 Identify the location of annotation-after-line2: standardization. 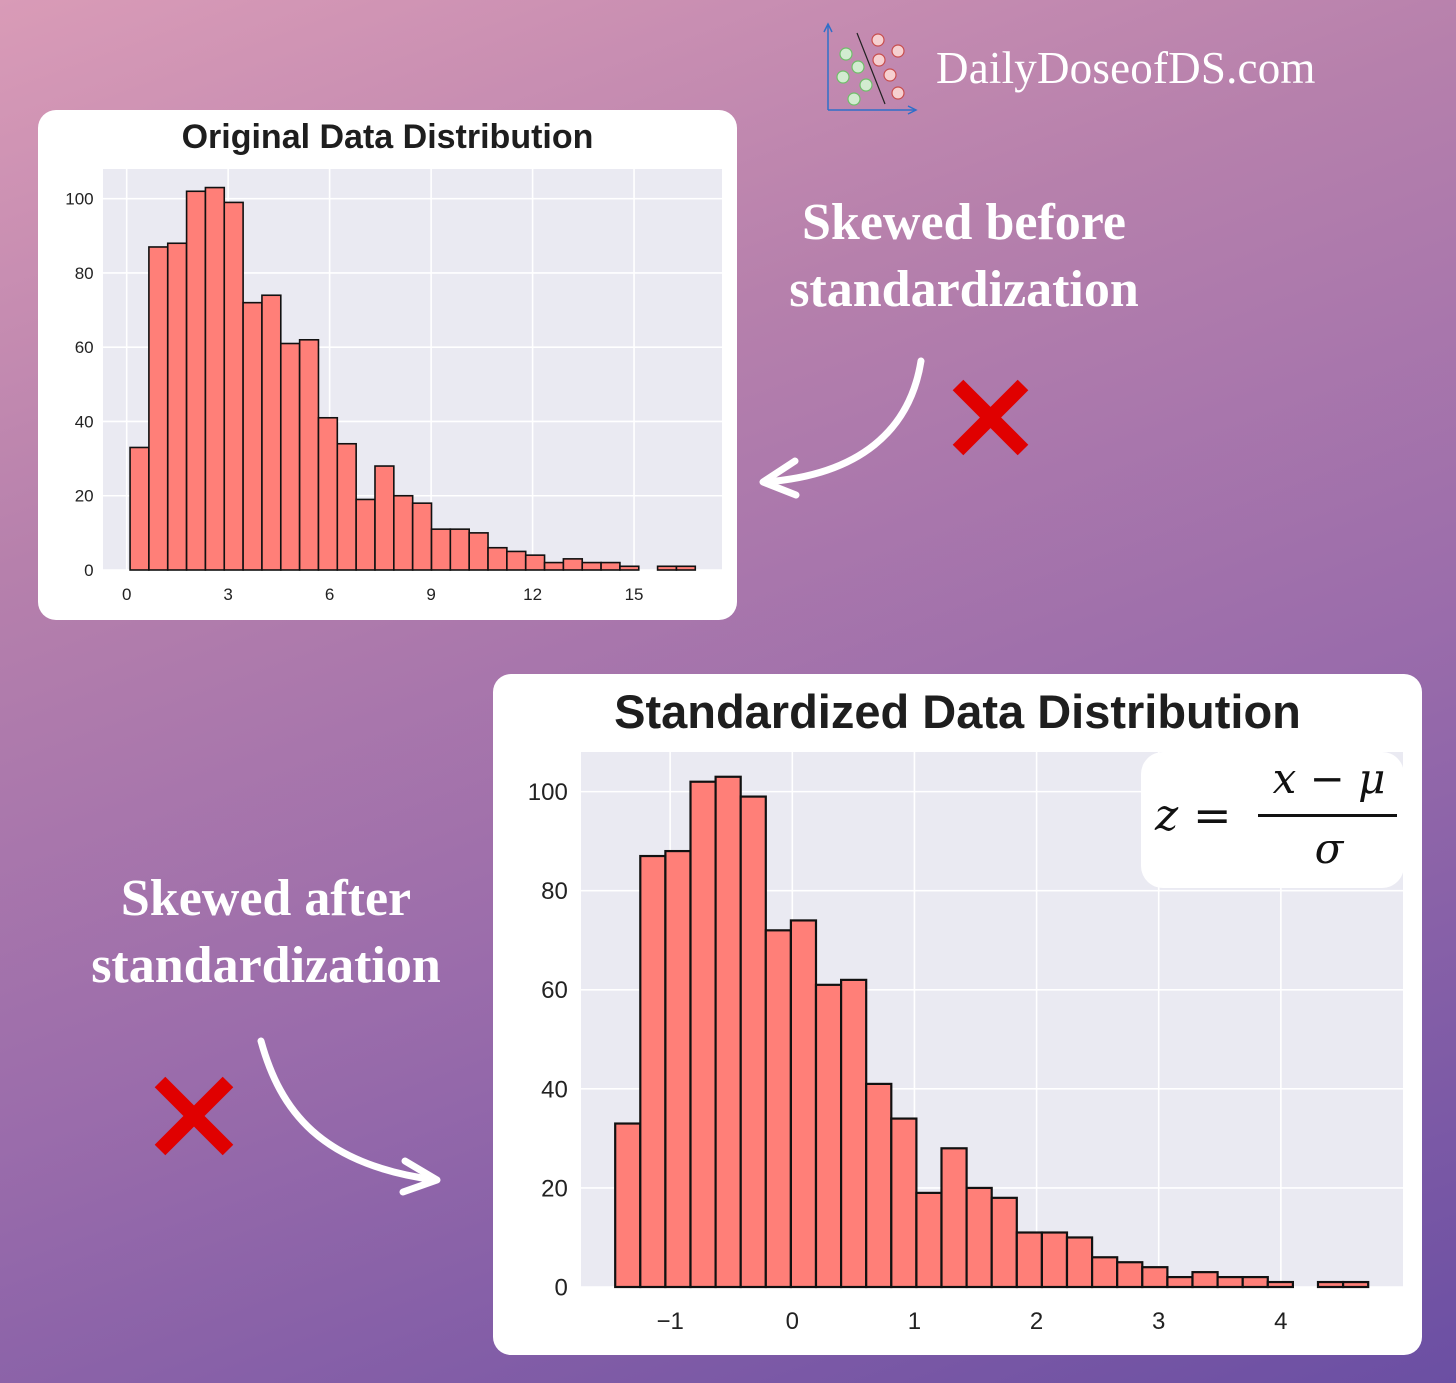
(266, 965).